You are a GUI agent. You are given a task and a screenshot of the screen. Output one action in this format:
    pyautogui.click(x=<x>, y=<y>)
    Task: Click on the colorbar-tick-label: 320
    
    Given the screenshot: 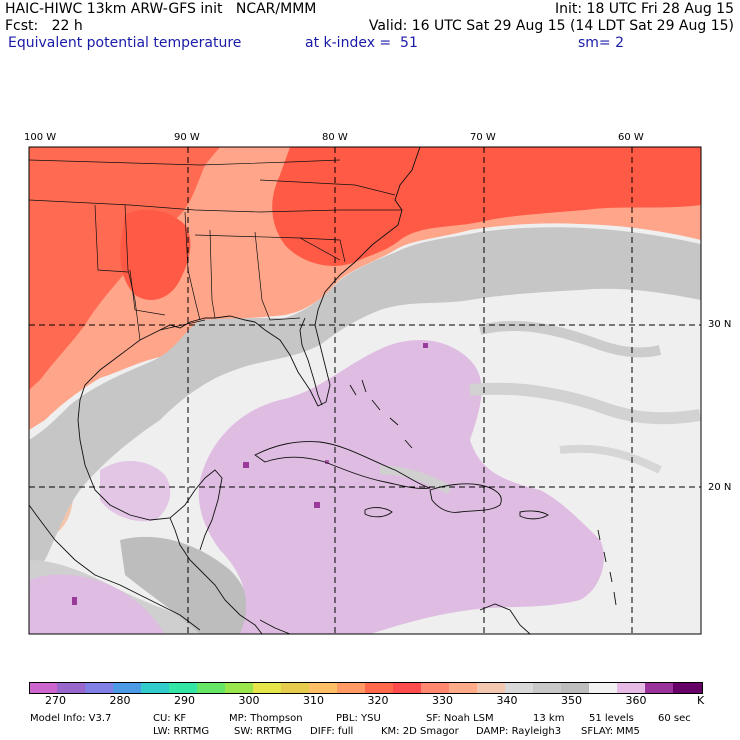 What is the action you would take?
    pyautogui.click(x=378, y=700)
    